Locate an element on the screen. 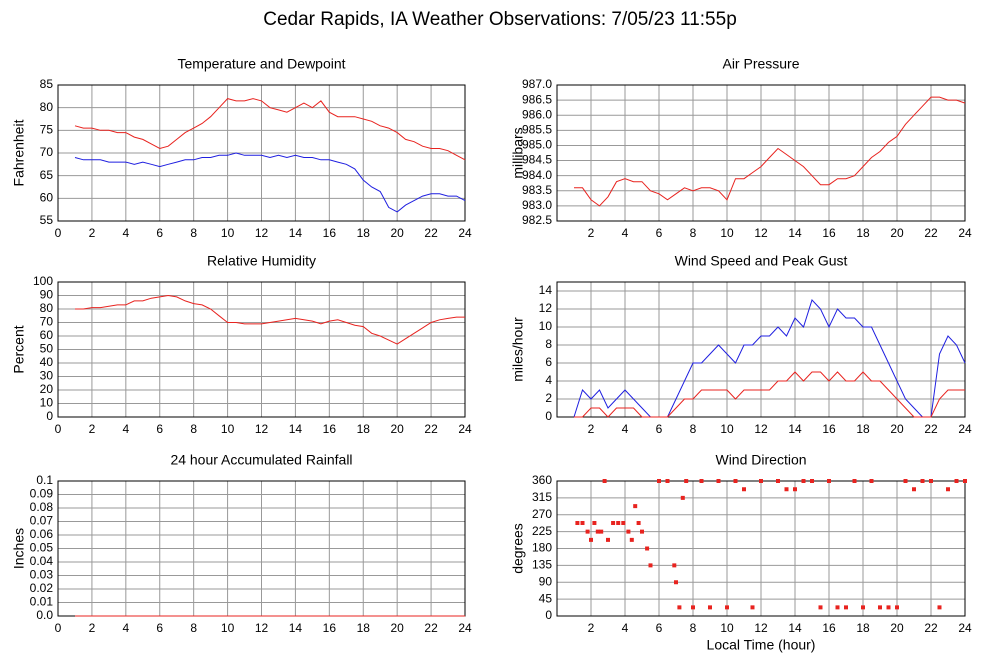 The width and height of the screenshot is (1000, 660). y-tick-label: 180 is located at coordinates (542, 548).